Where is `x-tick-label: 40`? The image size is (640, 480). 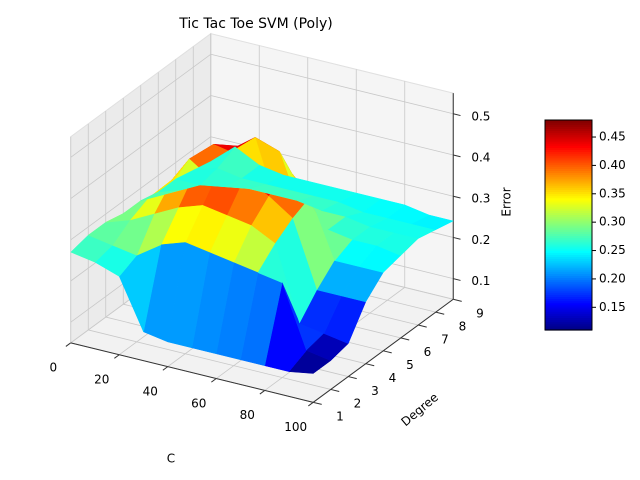 x-tick-label: 40 is located at coordinates (150, 391).